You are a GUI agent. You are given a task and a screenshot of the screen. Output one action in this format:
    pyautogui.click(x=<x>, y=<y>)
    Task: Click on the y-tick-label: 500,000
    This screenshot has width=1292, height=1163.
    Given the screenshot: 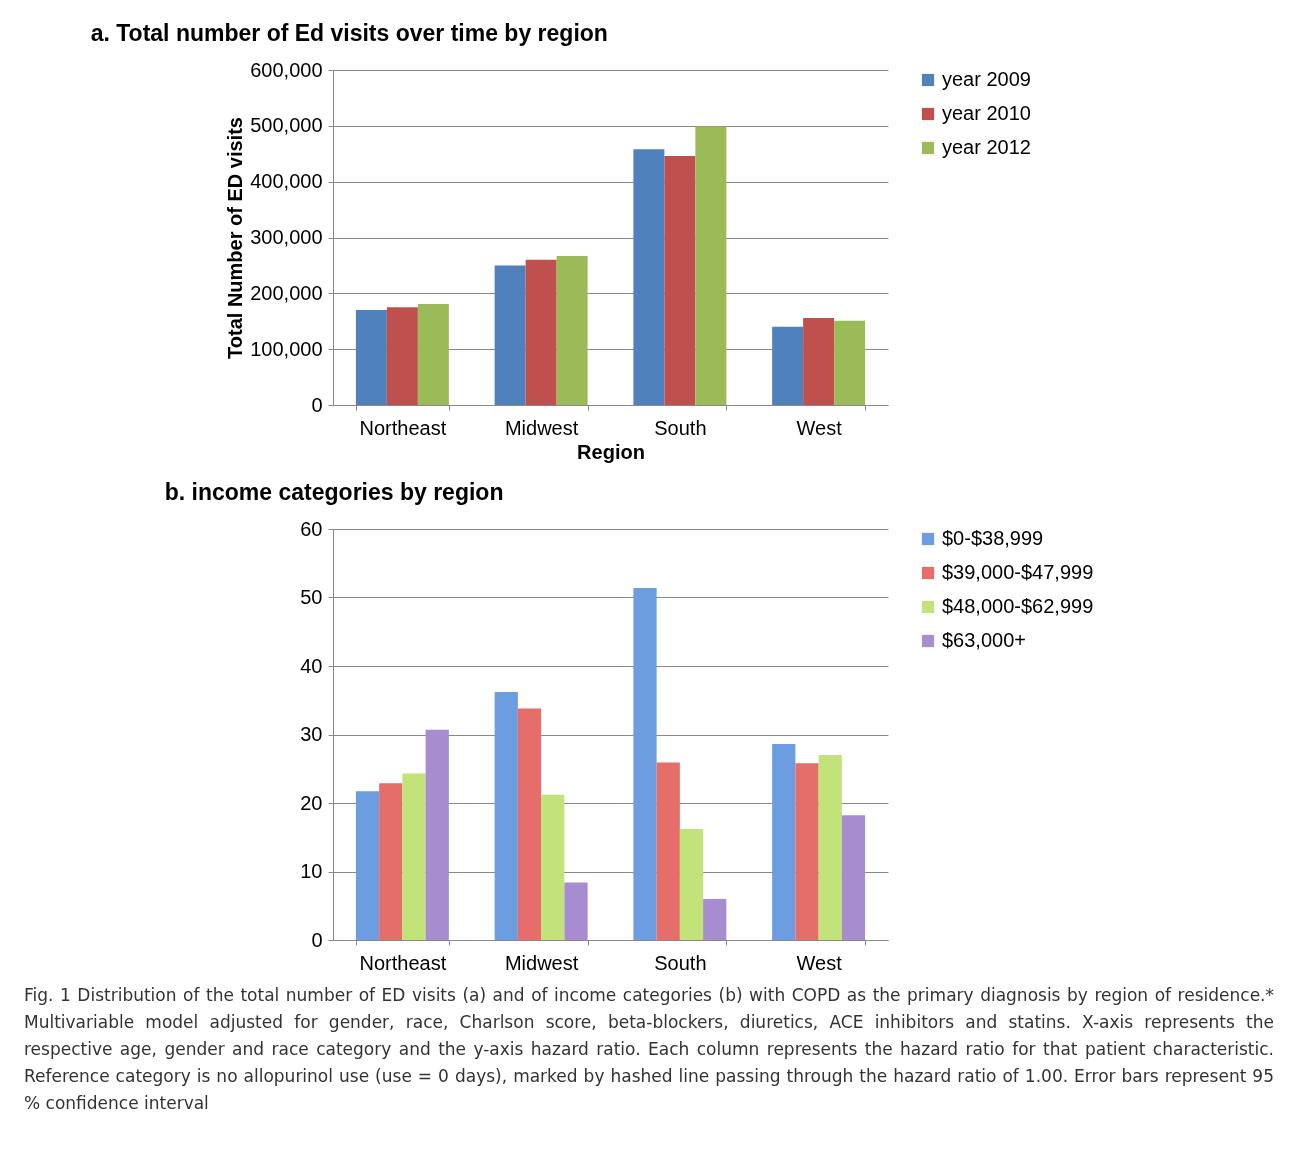 What is the action you would take?
    pyautogui.click(x=286, y=125)
    